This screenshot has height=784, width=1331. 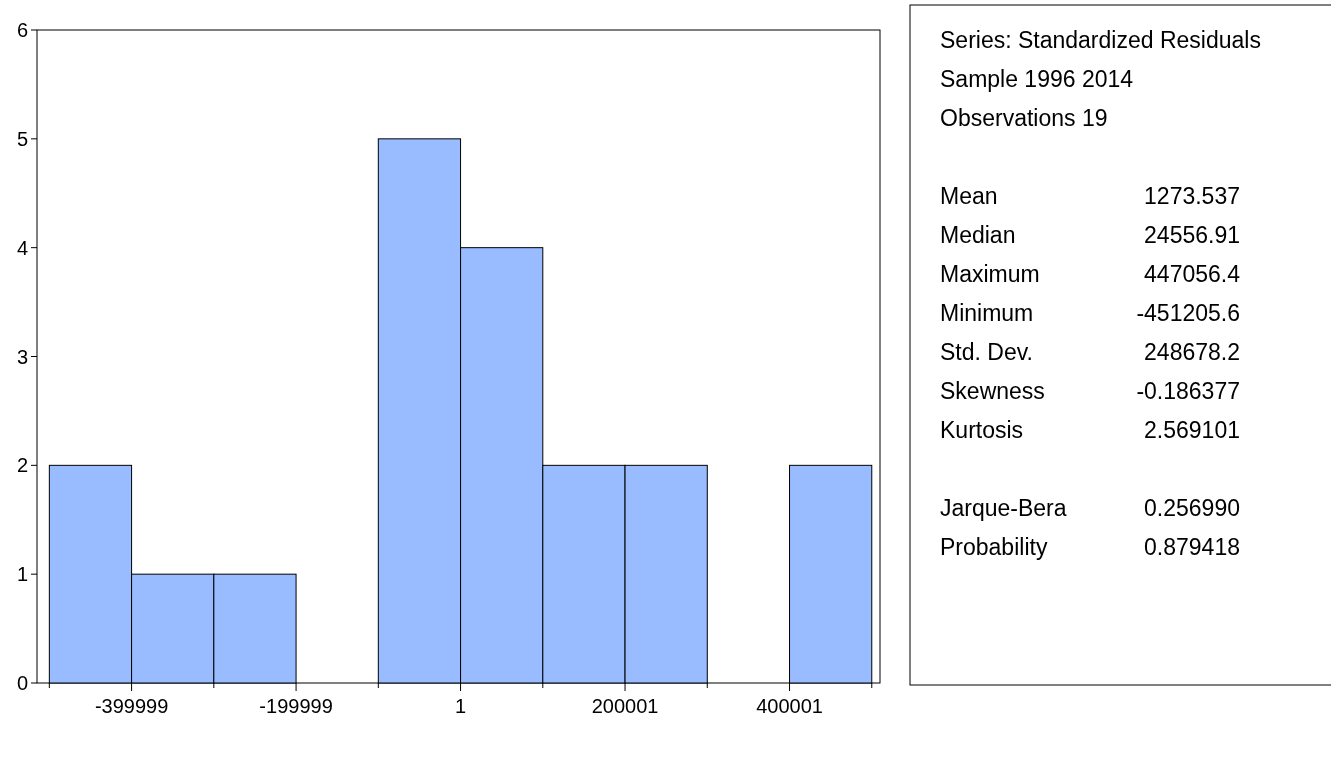 What do you see at coordinates (969, 196) in the screenshot?
I see `text: Mean` at bounding box center [969, 196].